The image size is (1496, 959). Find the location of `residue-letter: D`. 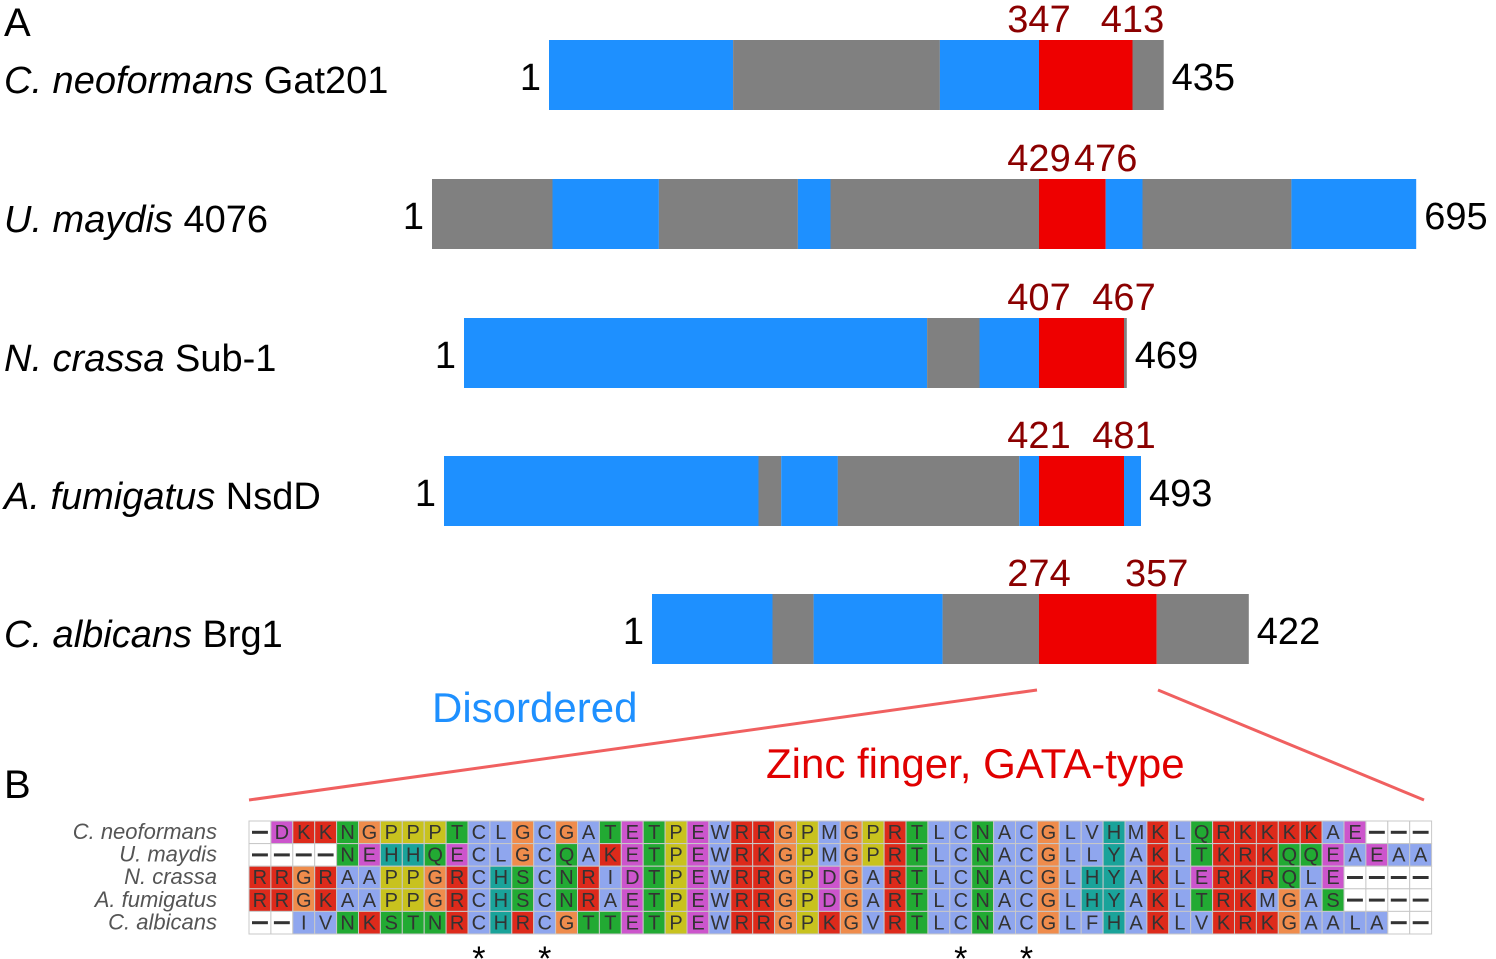

residue-letter: D is located at coordinates (829, 878).